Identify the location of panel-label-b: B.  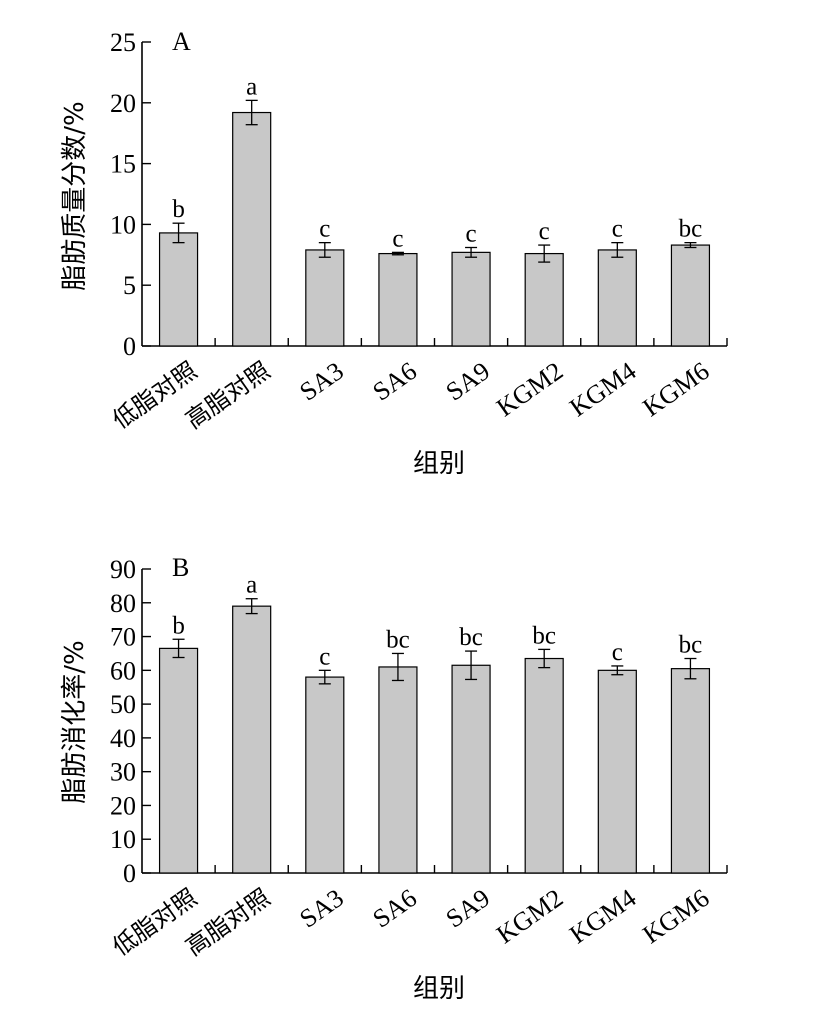
(180, 567).